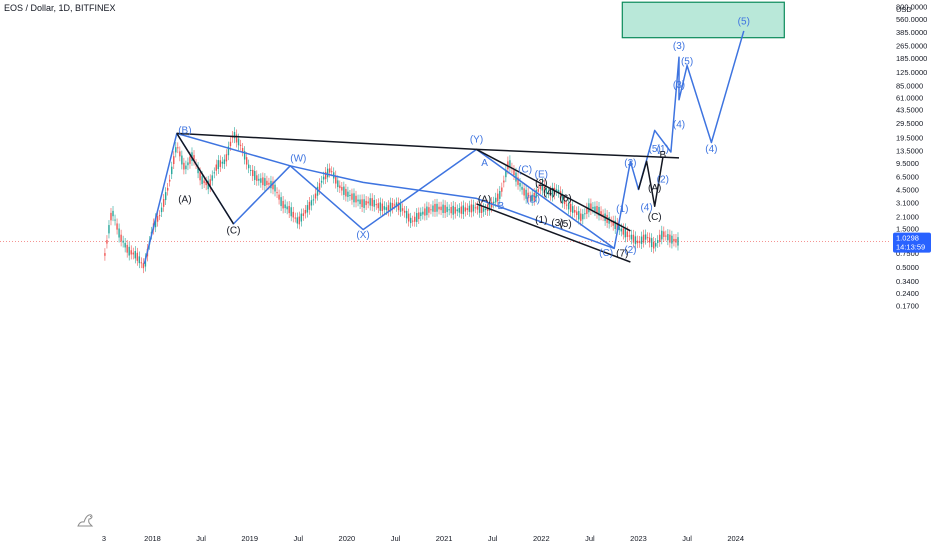 The width and height of the screenshot is (932, 555). I want to click on wave-label: (1), so click(622, 209).